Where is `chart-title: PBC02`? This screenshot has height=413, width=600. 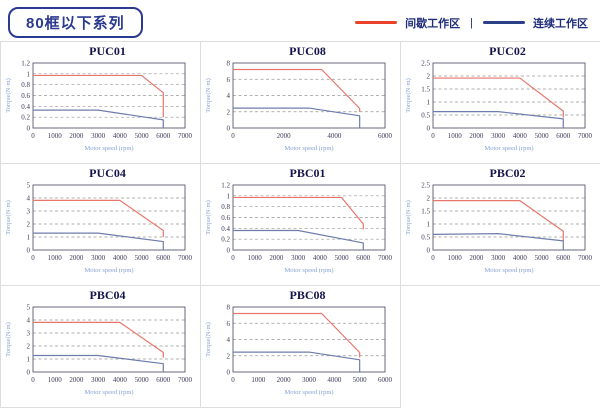 chart-title: PBC02 is located at coordinates (507, 173).